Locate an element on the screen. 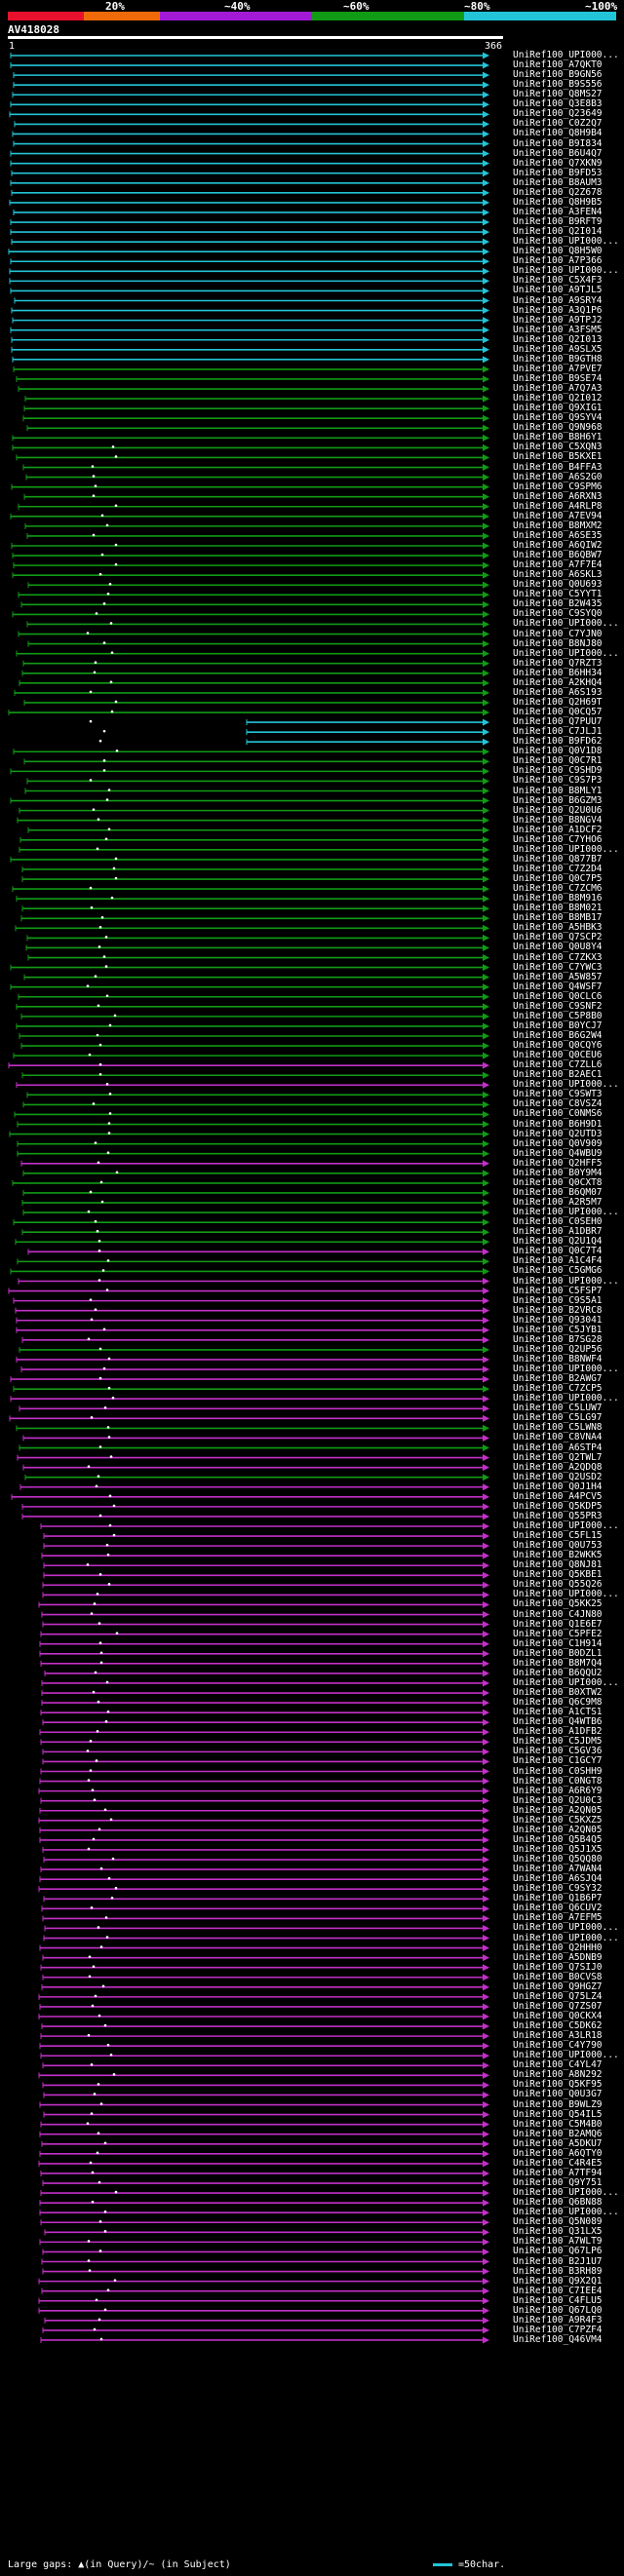 The width and height of the screenshot is (624, 2576). hit-label: UniRef100_C9SHD9 is located at coordinates (558, 771).